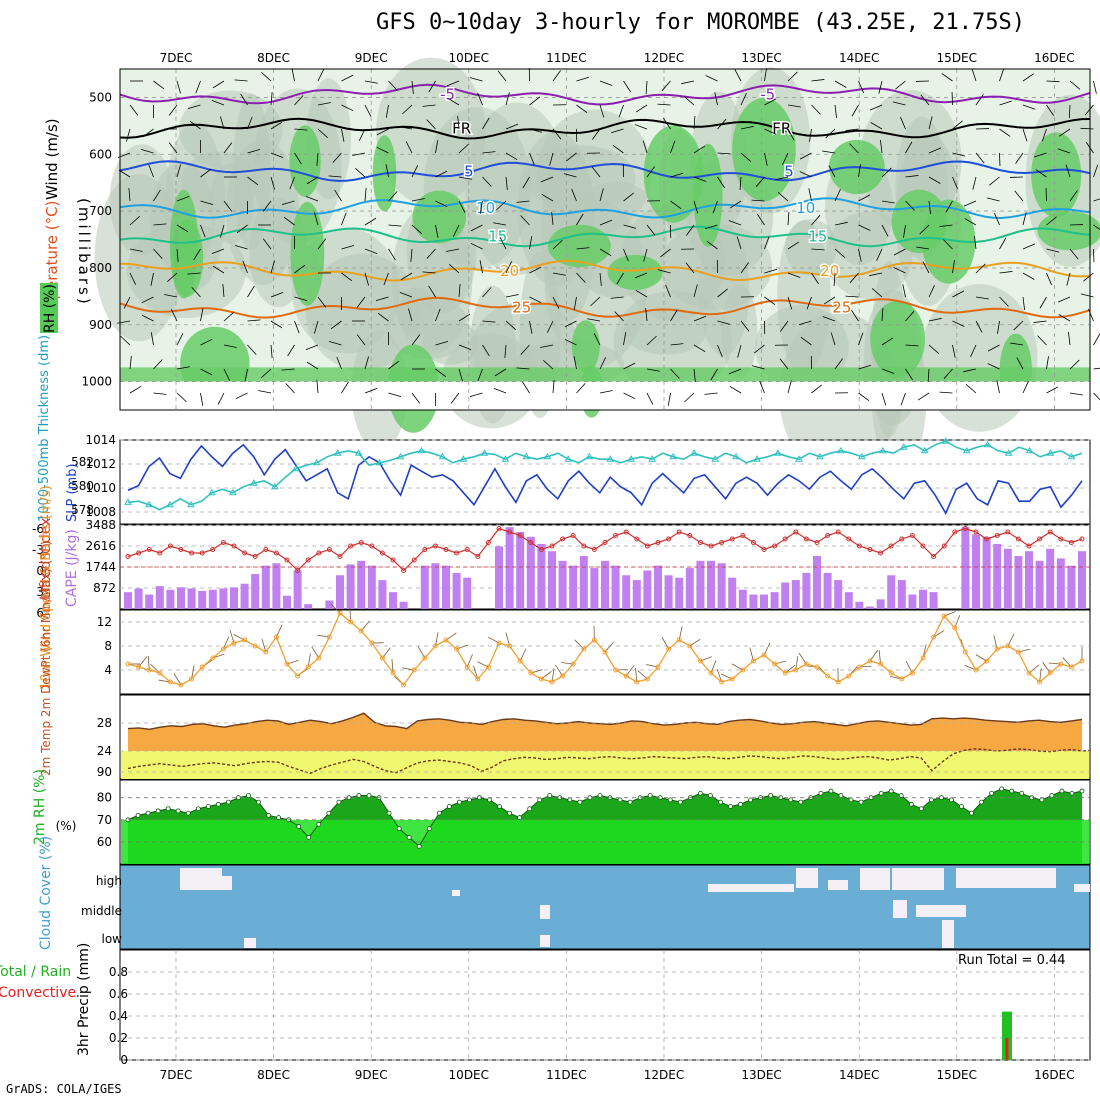 The image size is (1100, 1100). What do you see at coordinates (316, 462) in the screenshot?
I see `thickness-point` at bounding box center [316, 462].